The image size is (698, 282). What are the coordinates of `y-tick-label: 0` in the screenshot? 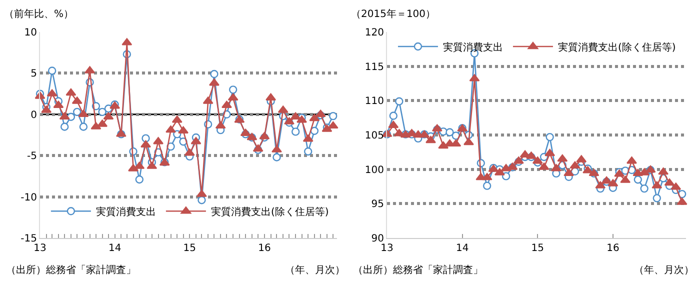 It's located at (33, 115).